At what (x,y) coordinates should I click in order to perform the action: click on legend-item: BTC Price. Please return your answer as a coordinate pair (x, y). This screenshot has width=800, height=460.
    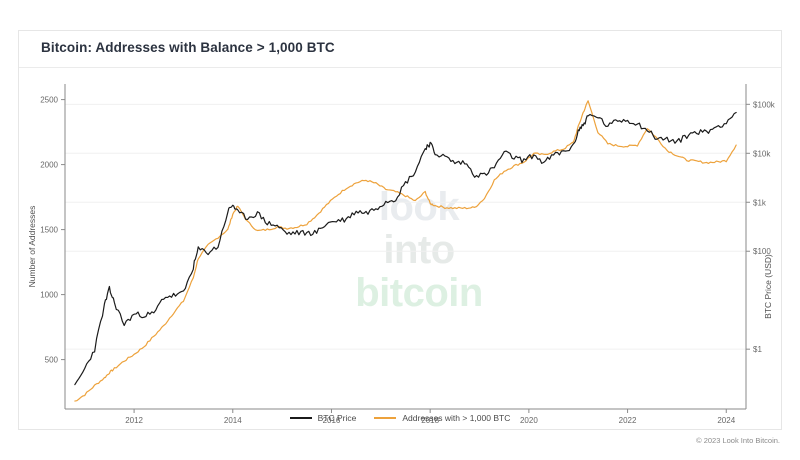
    Looking at the image, I should click on (323, 418).